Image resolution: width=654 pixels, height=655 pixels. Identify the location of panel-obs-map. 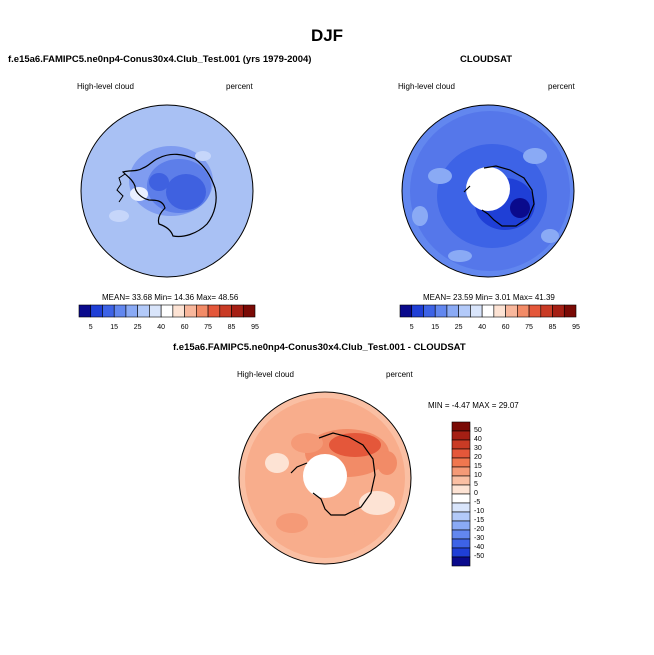
(488, 191).